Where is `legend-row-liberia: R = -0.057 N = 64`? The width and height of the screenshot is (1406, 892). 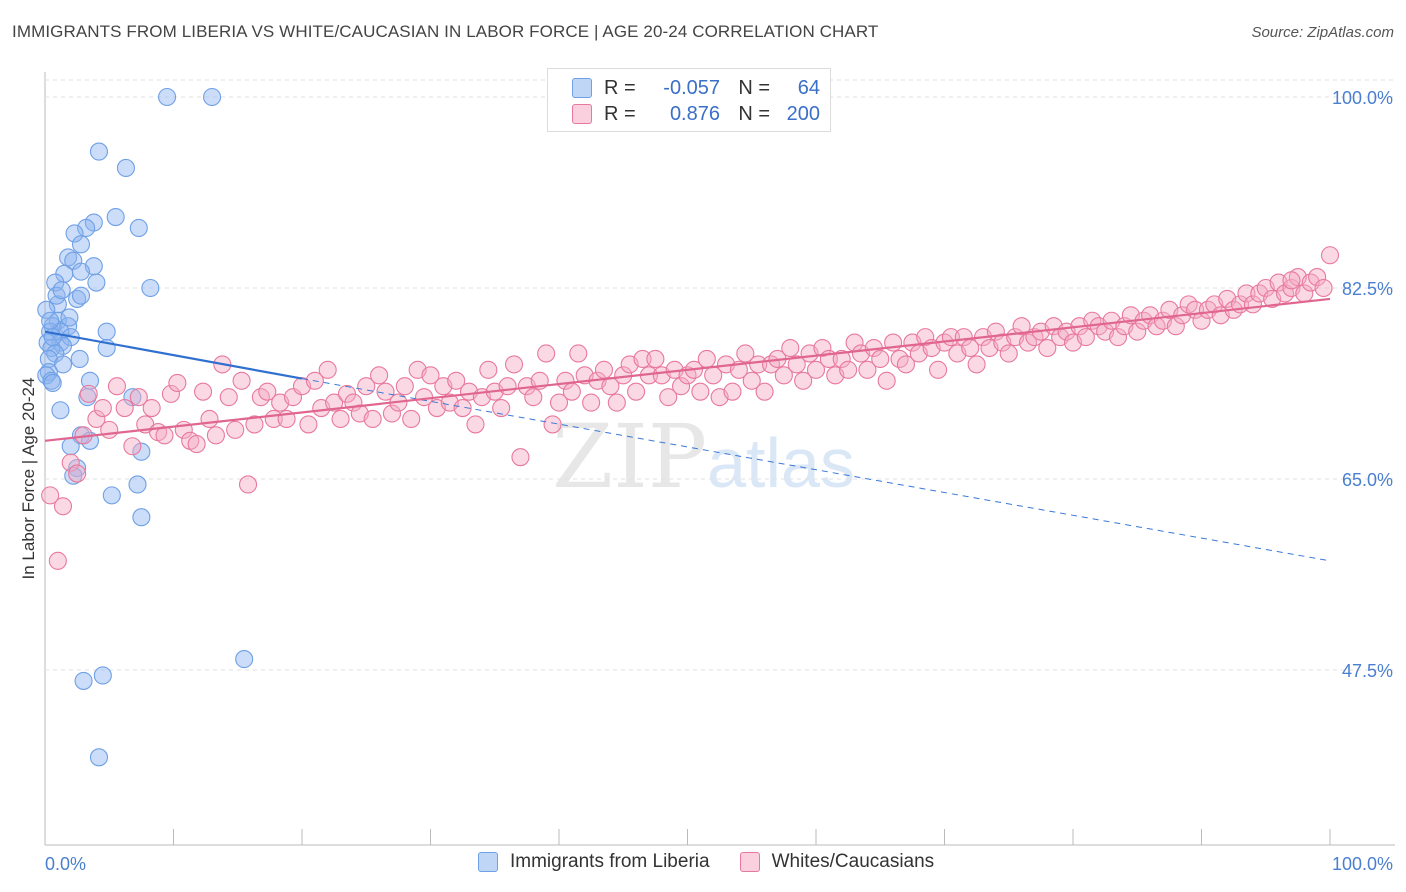
legend-row-liberia: R = -0.057 N = 64 is located at coordinates (696, 88).